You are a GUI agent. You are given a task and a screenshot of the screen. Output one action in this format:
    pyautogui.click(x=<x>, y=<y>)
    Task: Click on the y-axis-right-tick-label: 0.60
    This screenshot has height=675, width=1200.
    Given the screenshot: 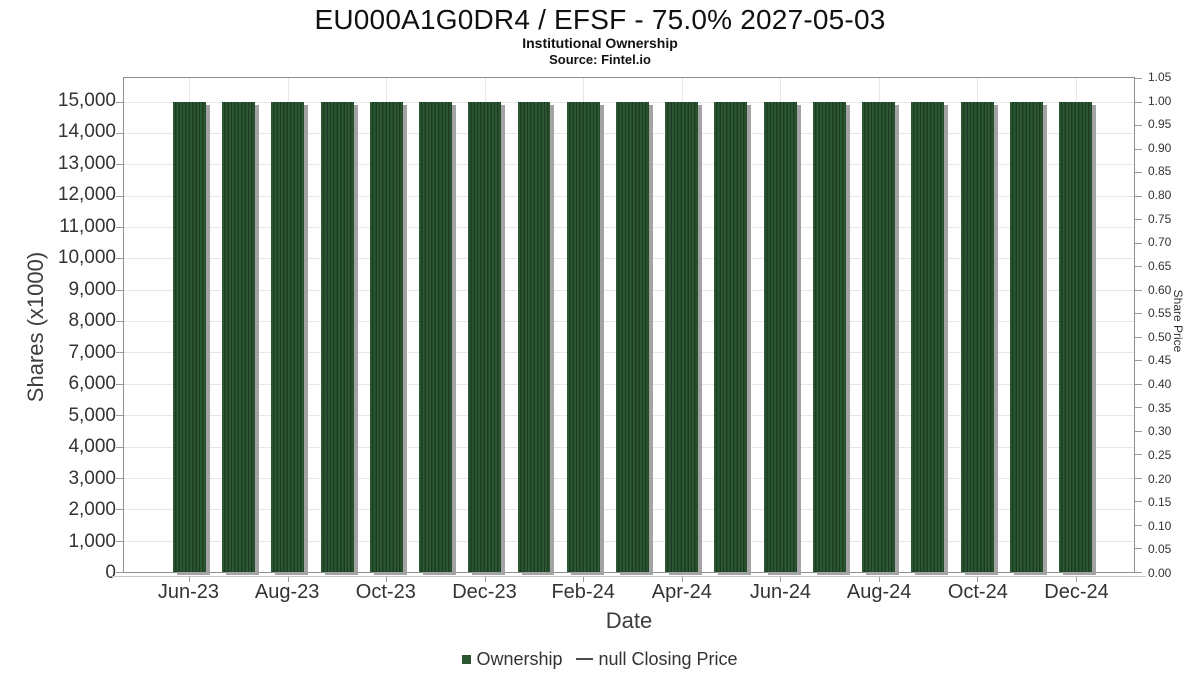 What is the action you would take?
    pyautogui.click(x=1160, y=289)
    